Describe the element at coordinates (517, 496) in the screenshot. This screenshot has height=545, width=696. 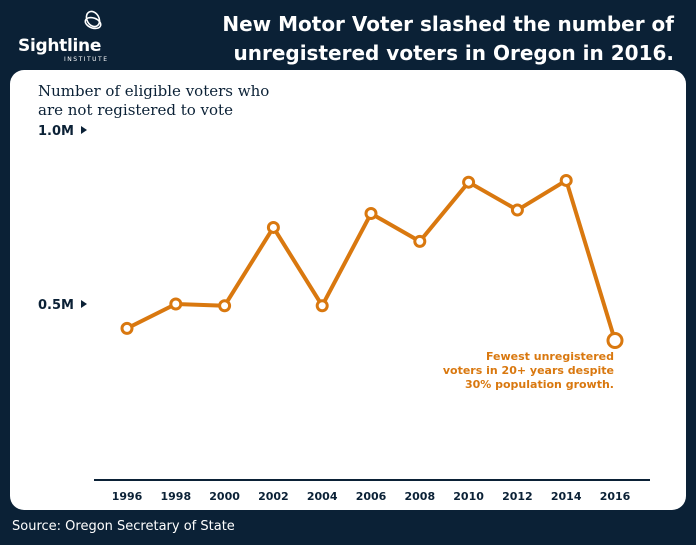
I see `x-tick-label: 2012` at that location.